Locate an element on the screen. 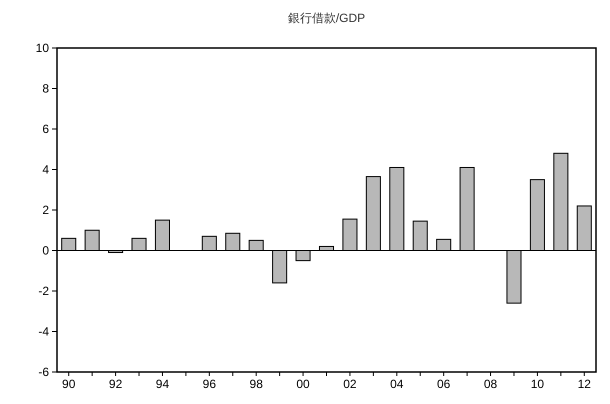 This screenshot has height=404, width=610. y-tick-label: -4 is located at coordinates (44, 331).